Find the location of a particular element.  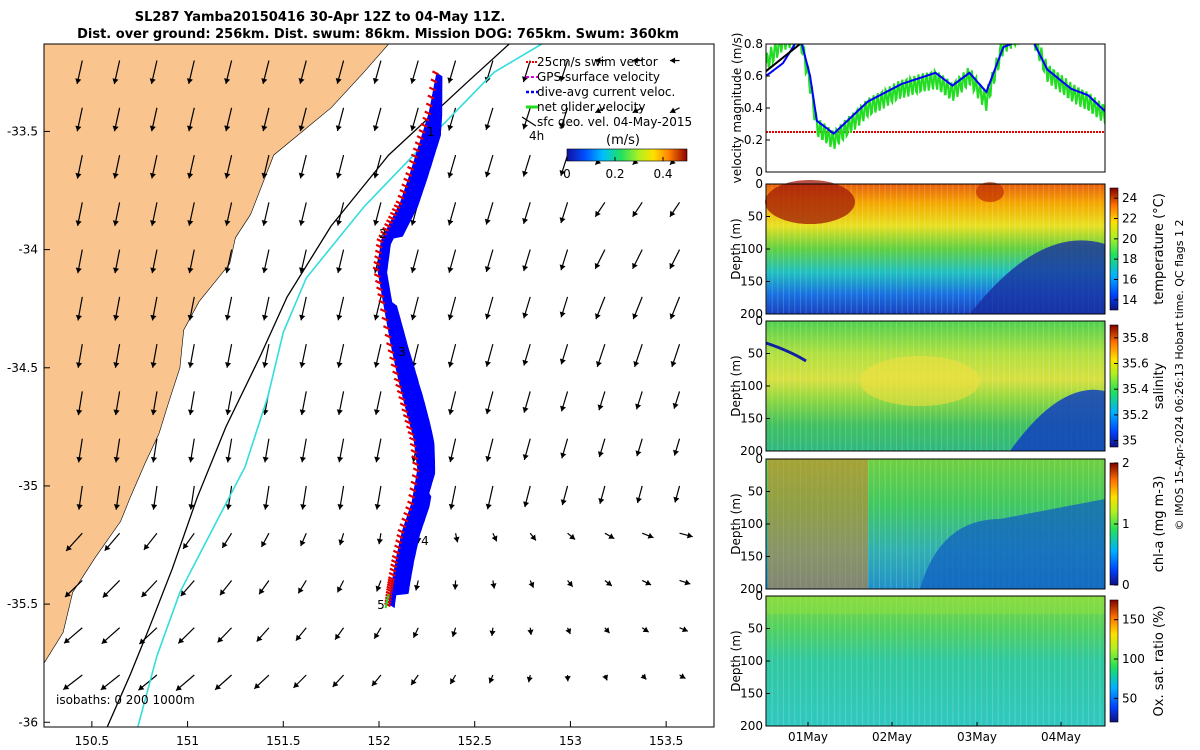

isobaths-label: isobaths: 0 200 1000m is located at coordinates (125, 700).